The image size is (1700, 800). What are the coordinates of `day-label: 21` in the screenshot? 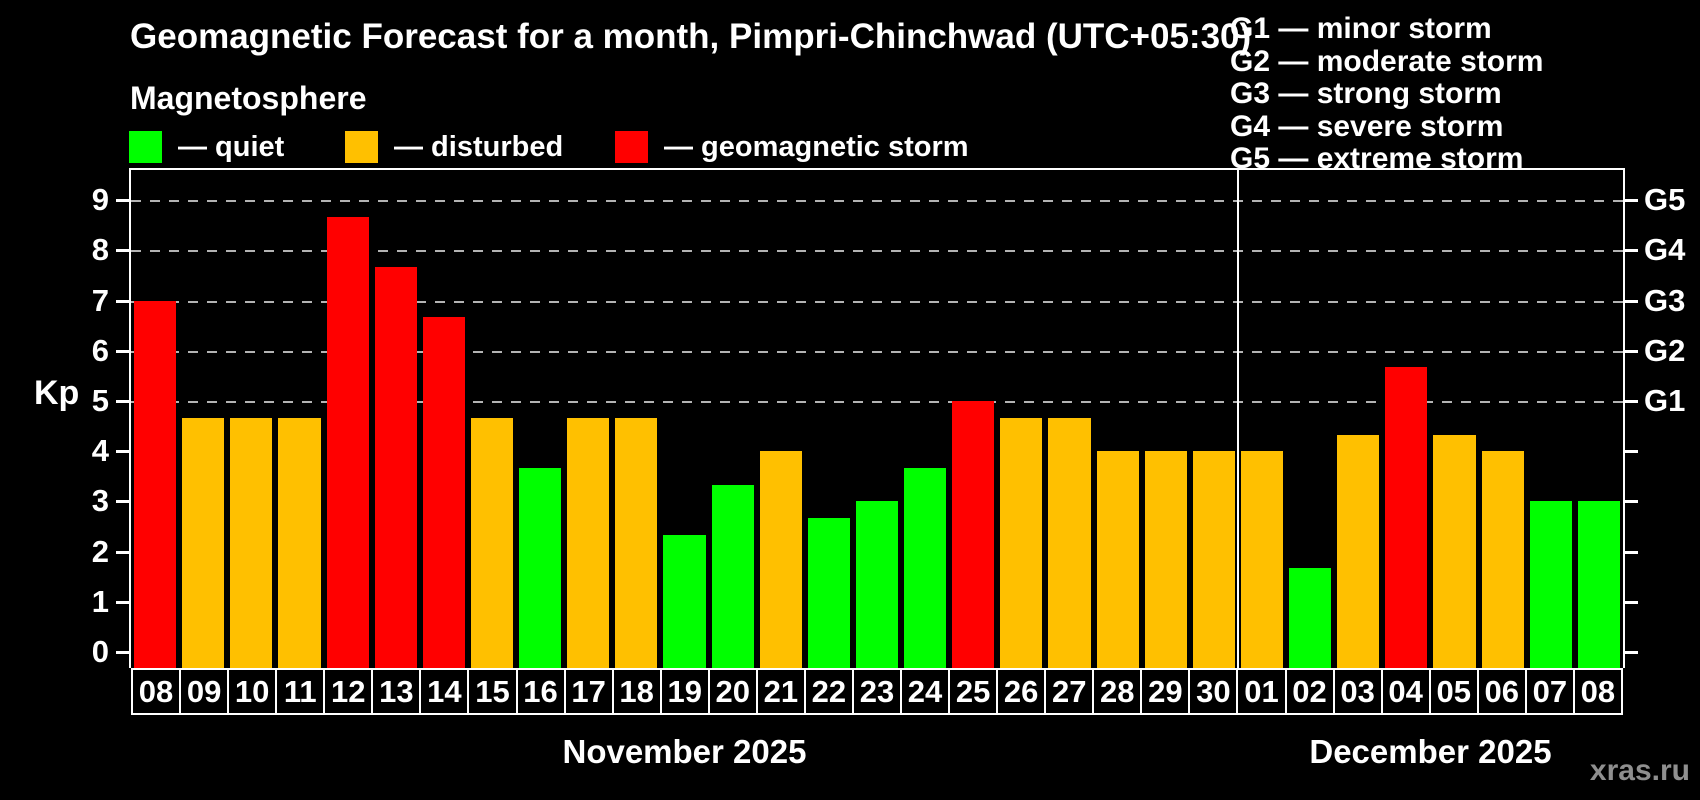 It's located at (780, 691).